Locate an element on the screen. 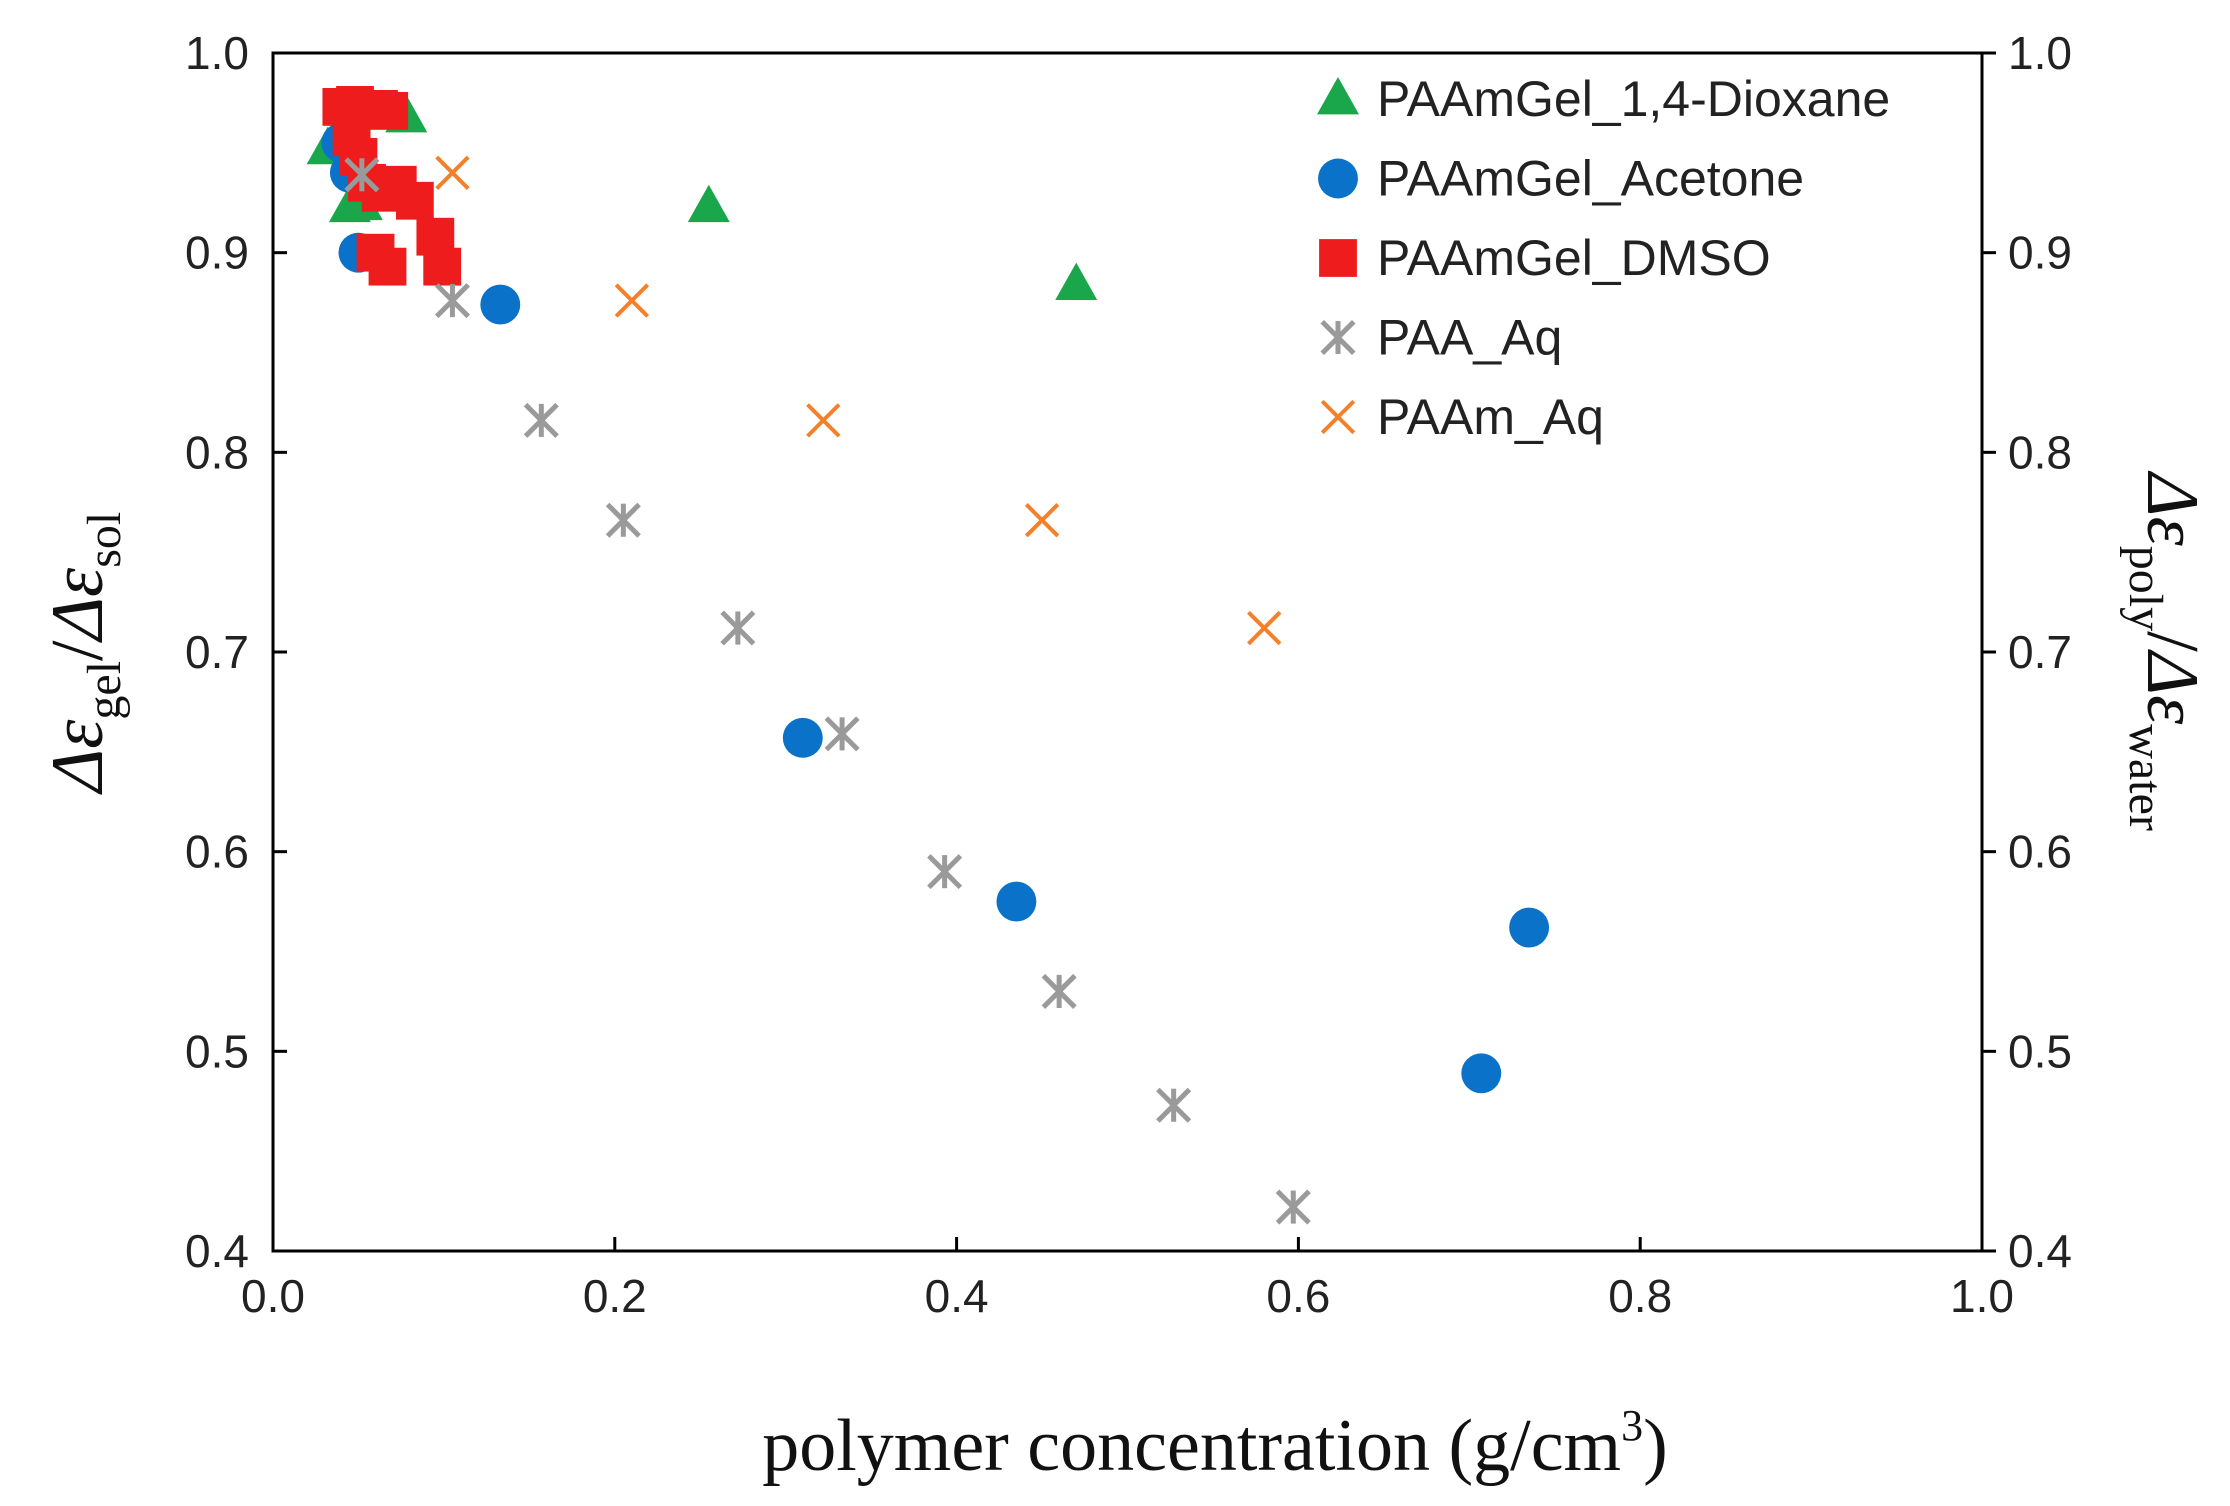 This screenshot has width=2230, height=1506. legend-item: PAAmGel_1,4-Dioxane is located at coordinates (1603, 99).